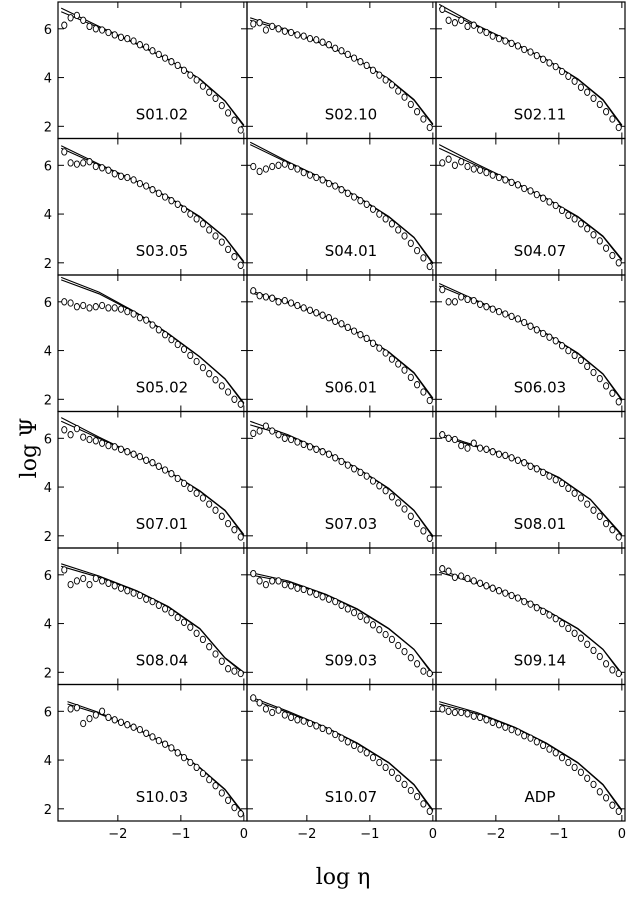 The width and height of the screenshot is (626, 898). I want to click on panel-s07-03: S07.03, so click(341, 479).